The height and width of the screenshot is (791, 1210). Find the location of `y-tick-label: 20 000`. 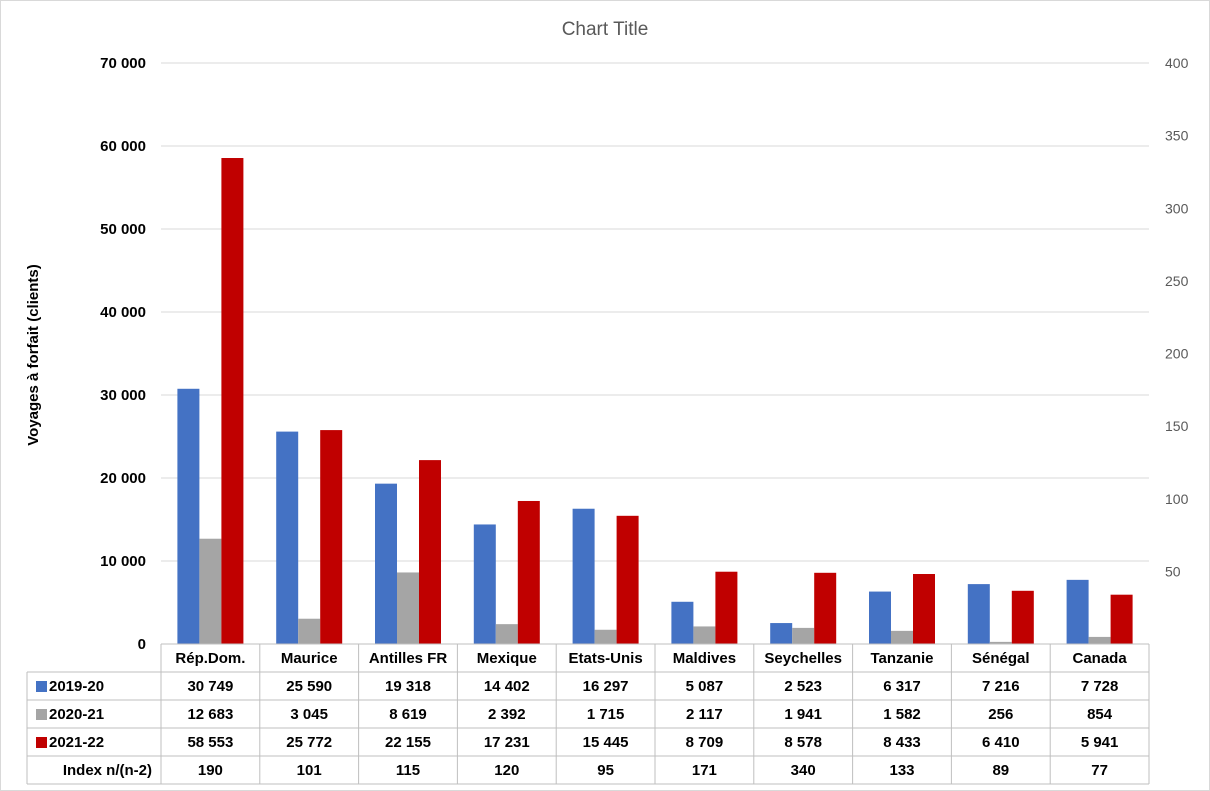

y-tick-label: 20 000 is located at coordinates (123, 478).